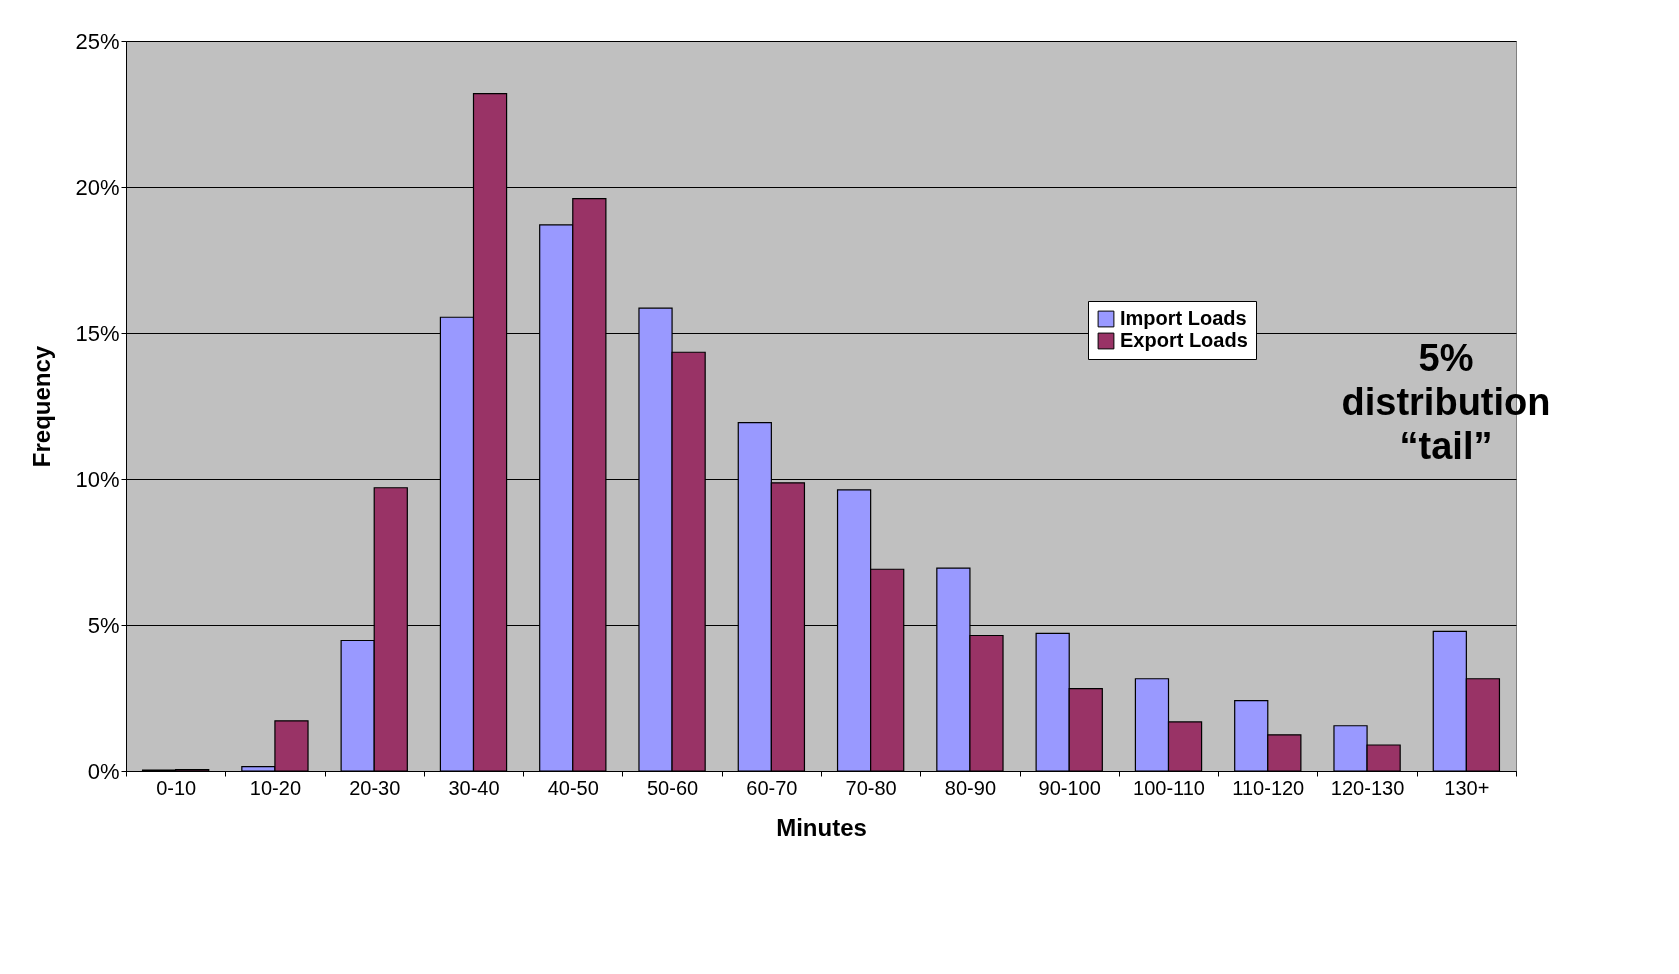  What do you see at coordinates (1184, 340) in the screenshot?
I see `legend-label: Export Loads` at bounding box center [1184, 340].